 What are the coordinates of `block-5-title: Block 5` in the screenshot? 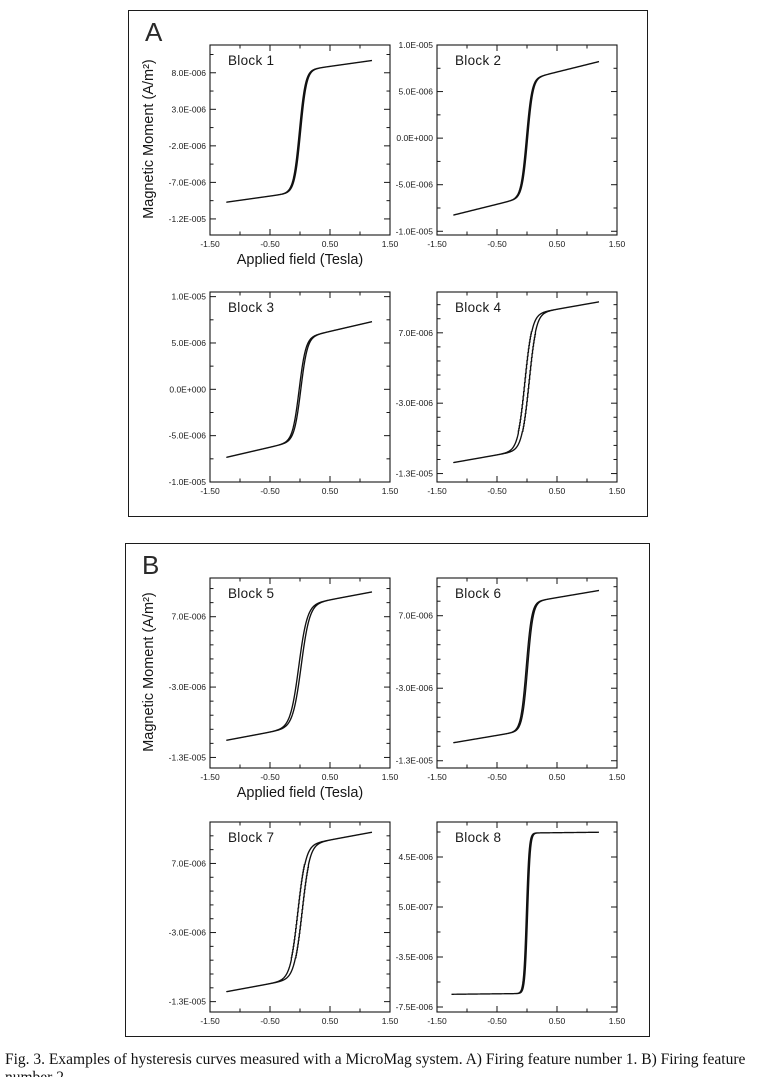 It's located at (251, 593).